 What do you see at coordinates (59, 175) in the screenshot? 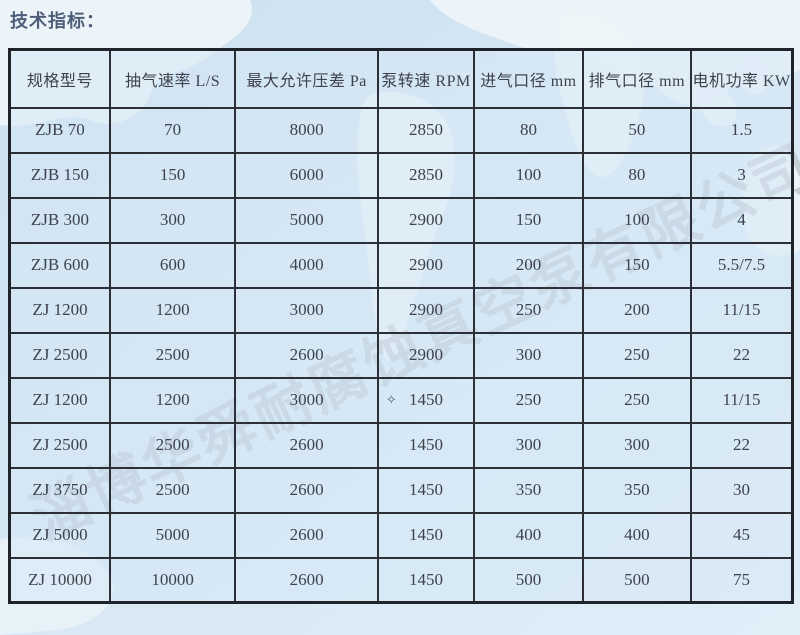
I see `table-cell: ZJB 150` at bounding box center [59, 175].